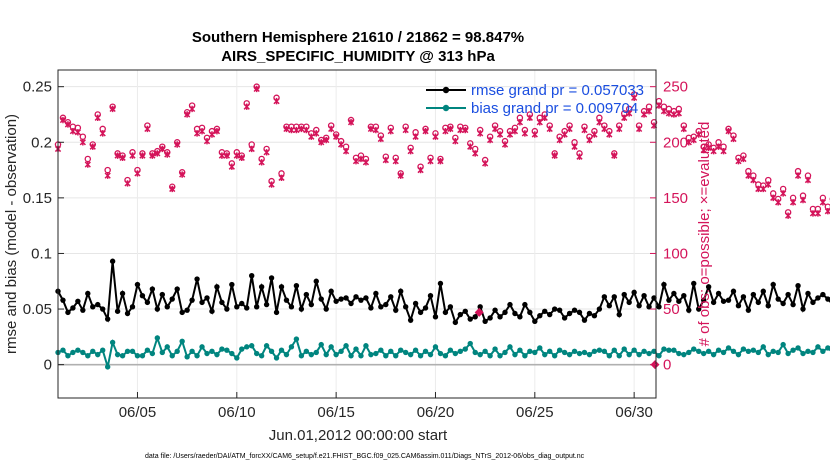  Describe the element at coordinates (436, 412) in the screenshot. I see `x-tick-label: 06/20` at that location.